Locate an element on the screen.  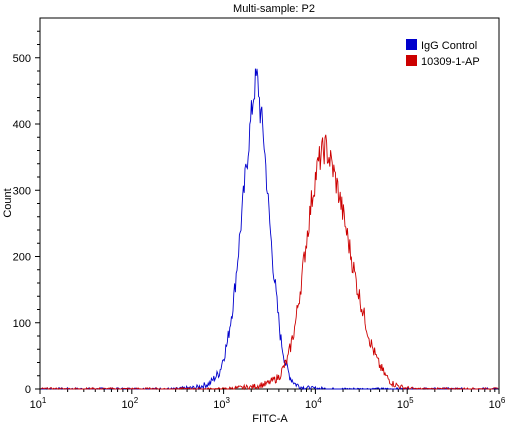
x-axis-ticks: 10¹ 10² 10³ 10⁴ 10⁵ 10⁶ is located at coordinates (268, 400).